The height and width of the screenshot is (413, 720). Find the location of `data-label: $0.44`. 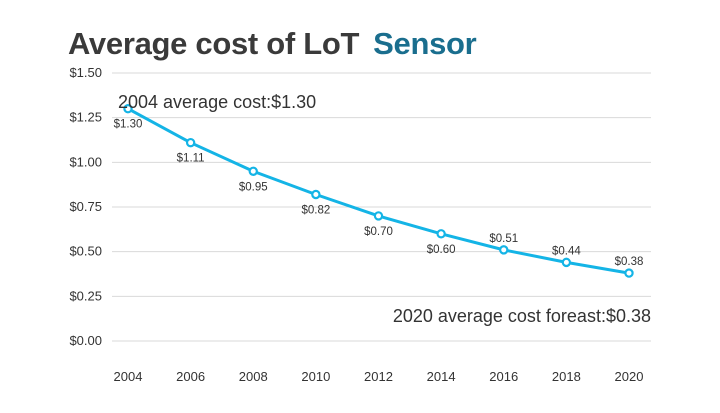

data-label: $0.44 is located at coordinates (566, 251).